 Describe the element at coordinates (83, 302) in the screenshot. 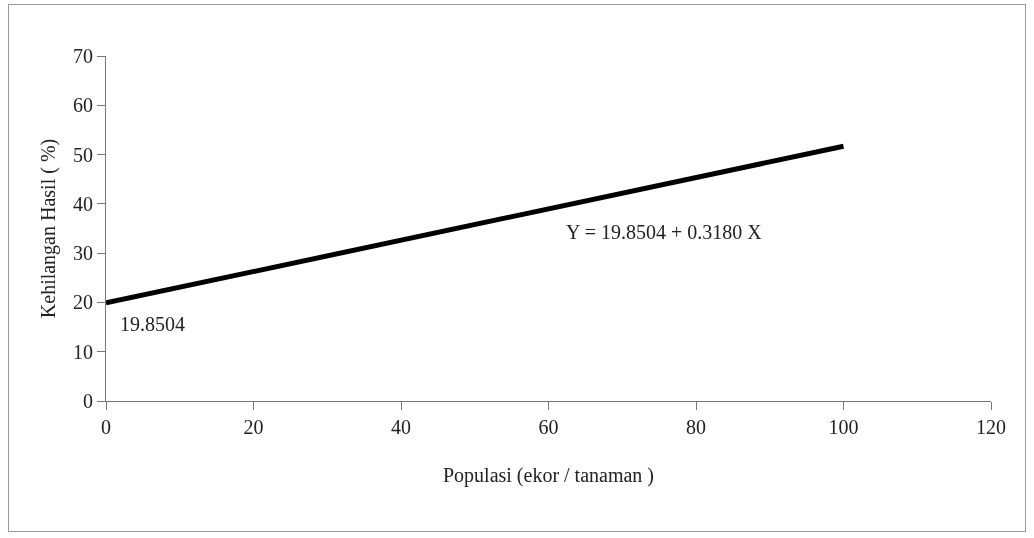

I see `y-tick-label: 20` at that location.